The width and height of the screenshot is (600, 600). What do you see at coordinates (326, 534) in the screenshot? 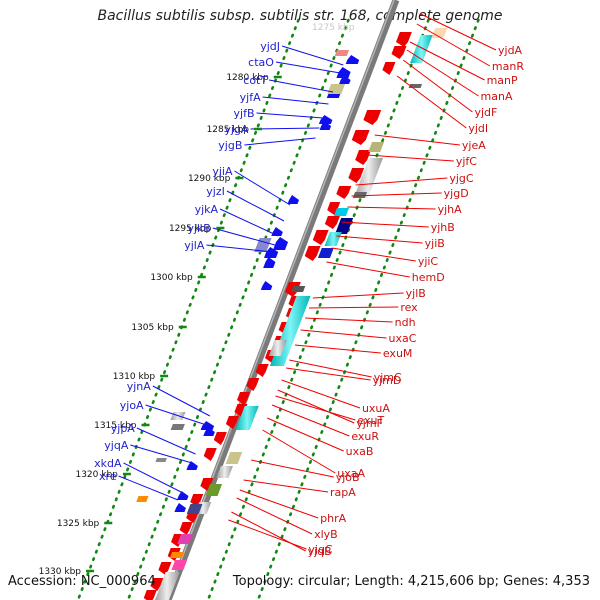
I see `gene-label-r-31: xlyB` at bounding box center [326, 534].